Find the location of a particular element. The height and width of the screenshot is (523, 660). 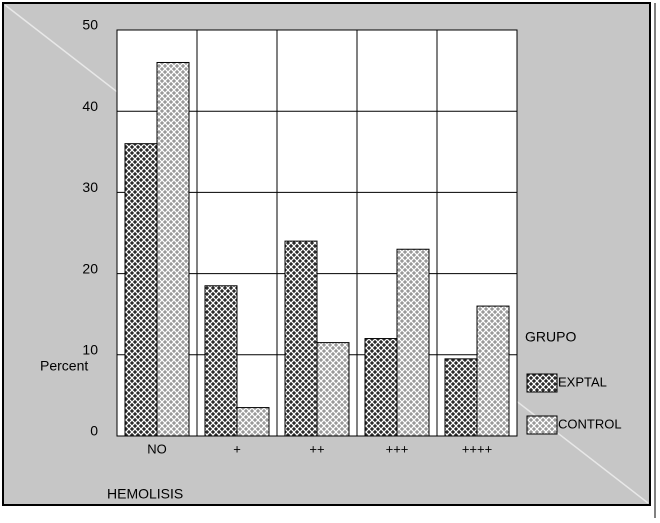

x-tick-label: ++++ is located at coordinates (477, 448).